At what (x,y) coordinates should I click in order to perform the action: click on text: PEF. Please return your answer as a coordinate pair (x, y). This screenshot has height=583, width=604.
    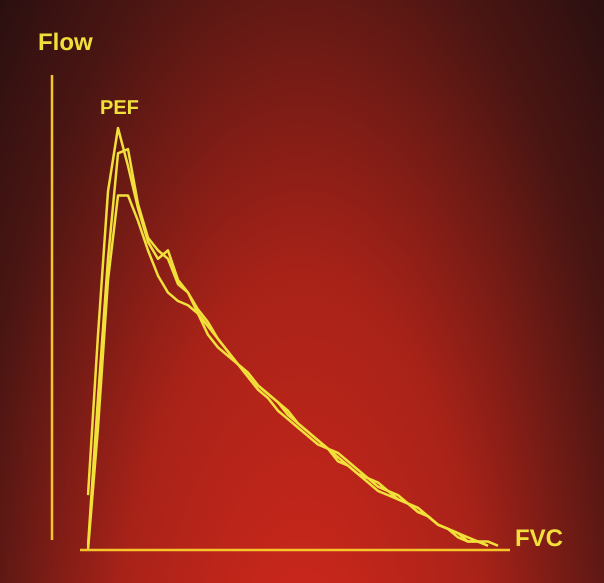
    Looking at the image, I should click on (119, 108).